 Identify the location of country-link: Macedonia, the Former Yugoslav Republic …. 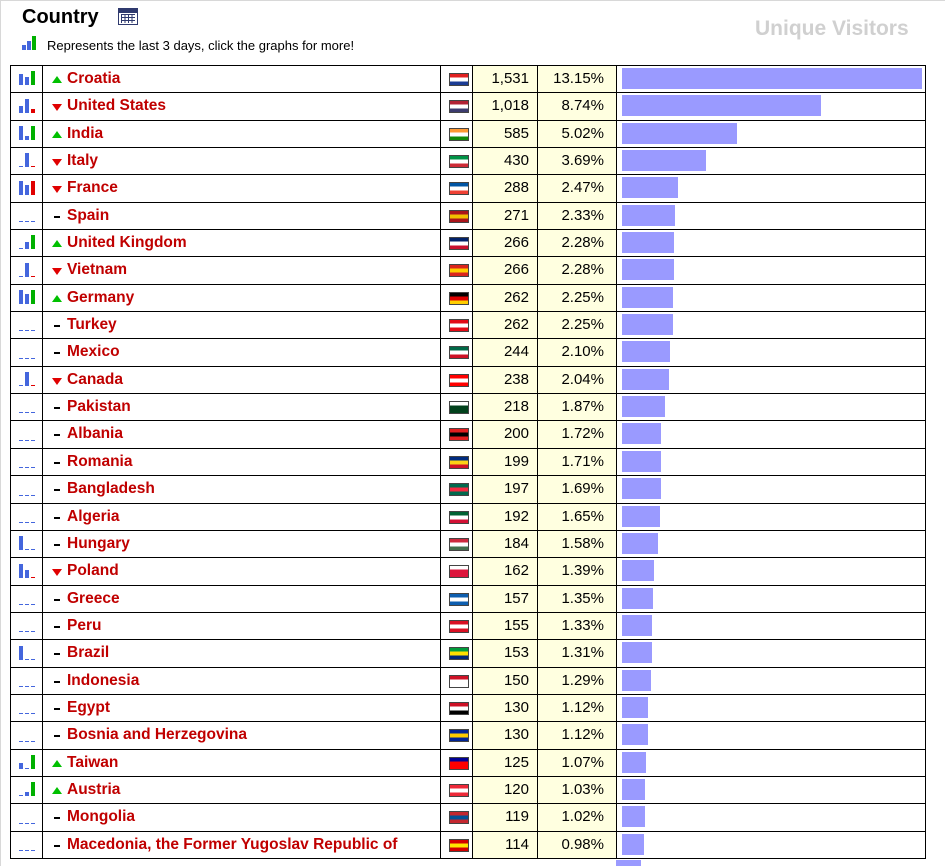
(232, 844).